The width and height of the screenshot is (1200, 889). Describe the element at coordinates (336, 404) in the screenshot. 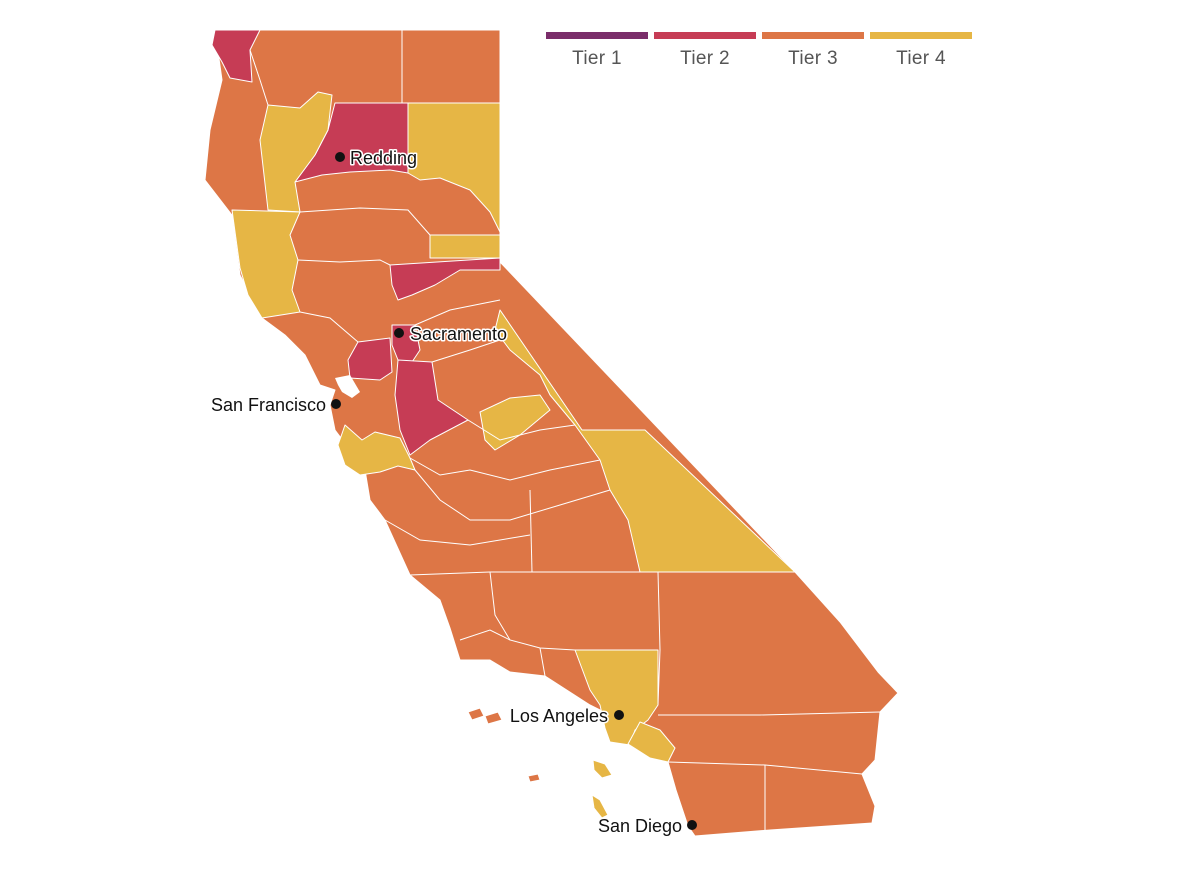

I see `city-dot-san-francisco` at that location.